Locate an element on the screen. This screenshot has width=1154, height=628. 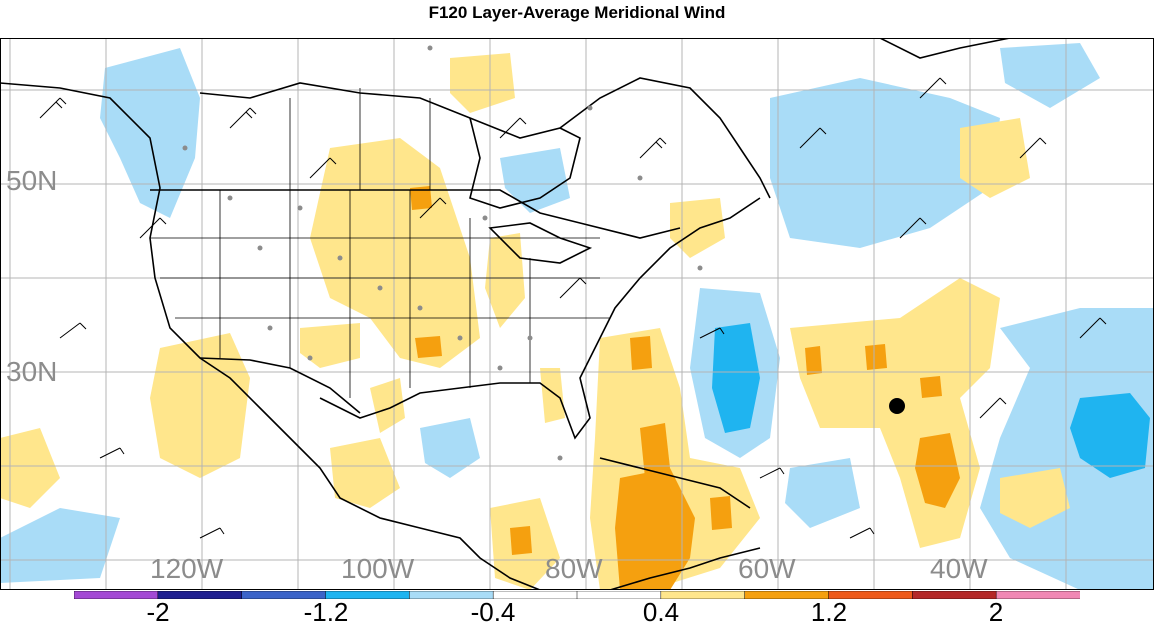
positive-region-southwest is located at coordinates (330, 345).